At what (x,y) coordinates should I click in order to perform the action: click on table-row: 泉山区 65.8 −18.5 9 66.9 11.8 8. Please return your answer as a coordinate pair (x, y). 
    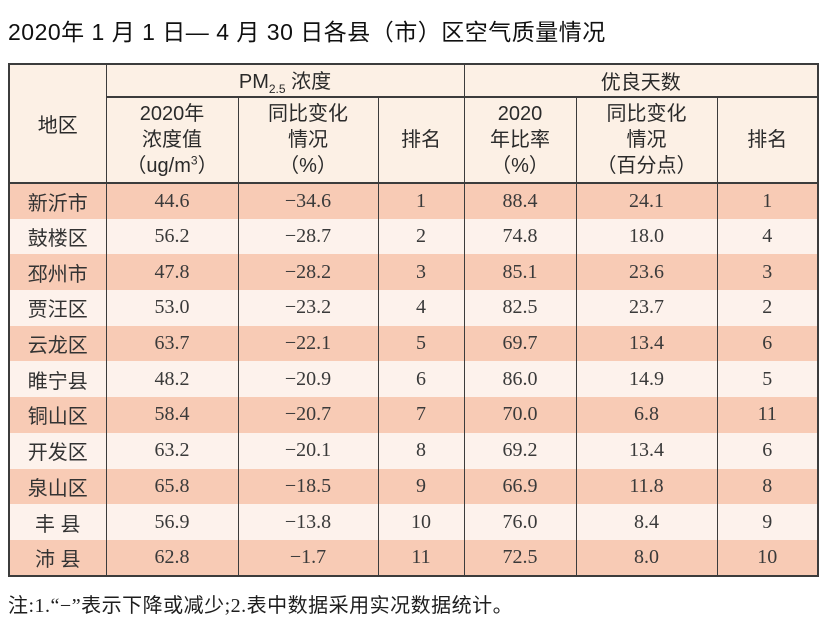
    Looking at the image, I should click on (413, 486).